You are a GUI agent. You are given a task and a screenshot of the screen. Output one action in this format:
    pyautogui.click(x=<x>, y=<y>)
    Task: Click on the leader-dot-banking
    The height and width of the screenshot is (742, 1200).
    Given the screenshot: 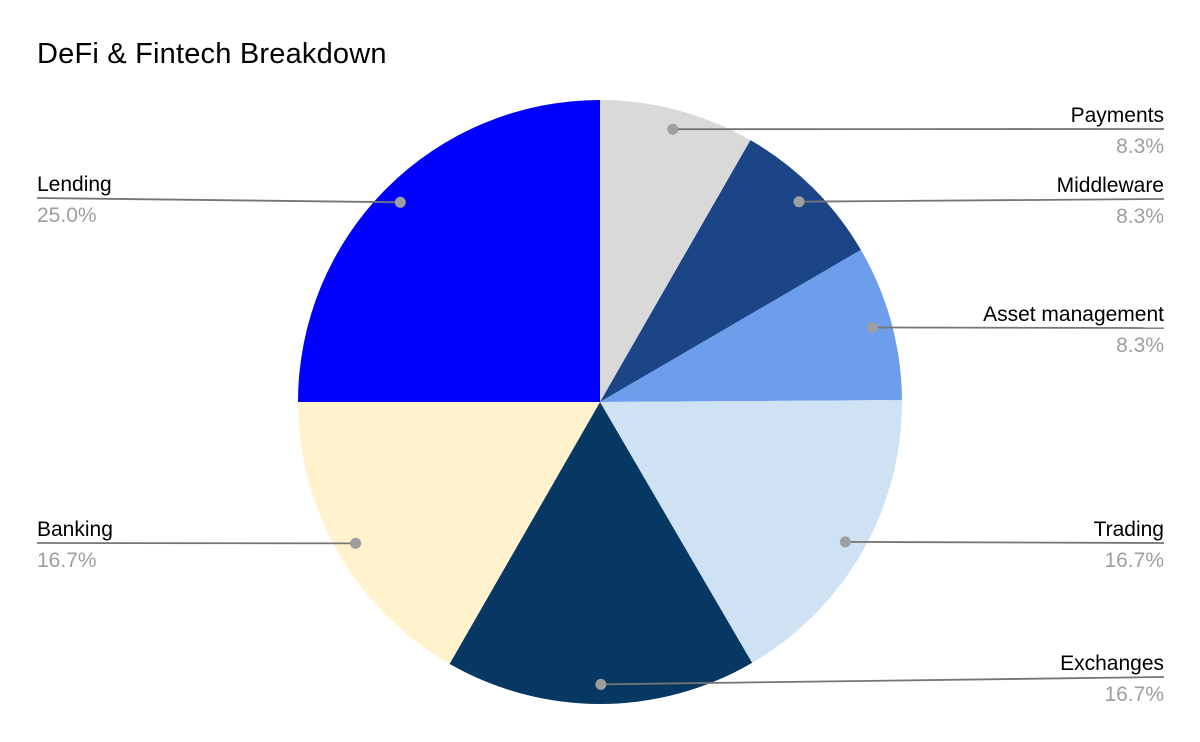 What is the action you would take?
    pyautogui.click(x=356, y=543)
    